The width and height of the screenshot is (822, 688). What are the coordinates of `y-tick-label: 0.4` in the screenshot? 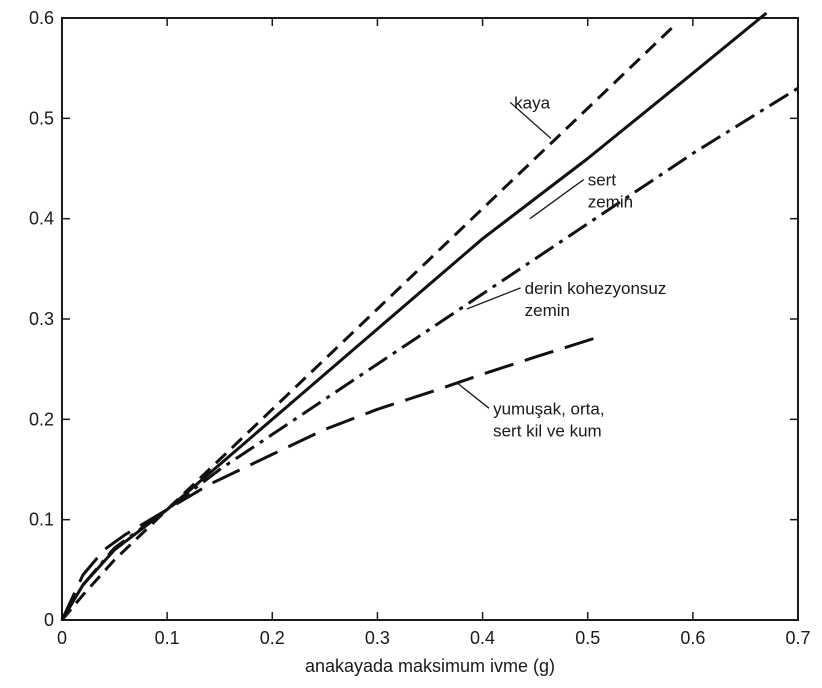 It's located at (41, 219).